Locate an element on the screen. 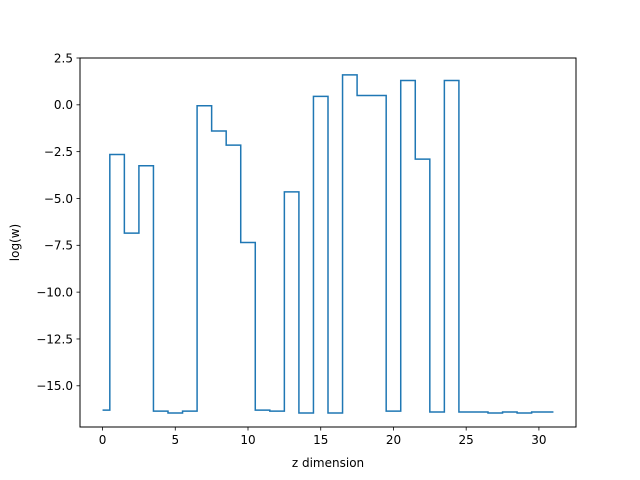  x-tick-label: 5 is located at coordinates (175, 440).